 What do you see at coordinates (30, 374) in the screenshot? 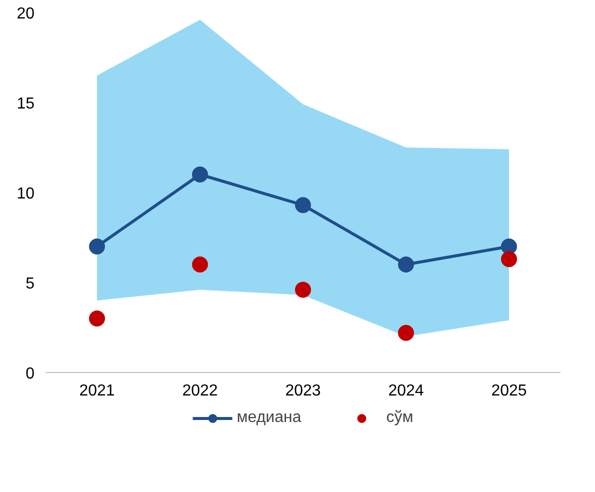
I see `y-tick-label: 0` at bounding box center [30, 374].